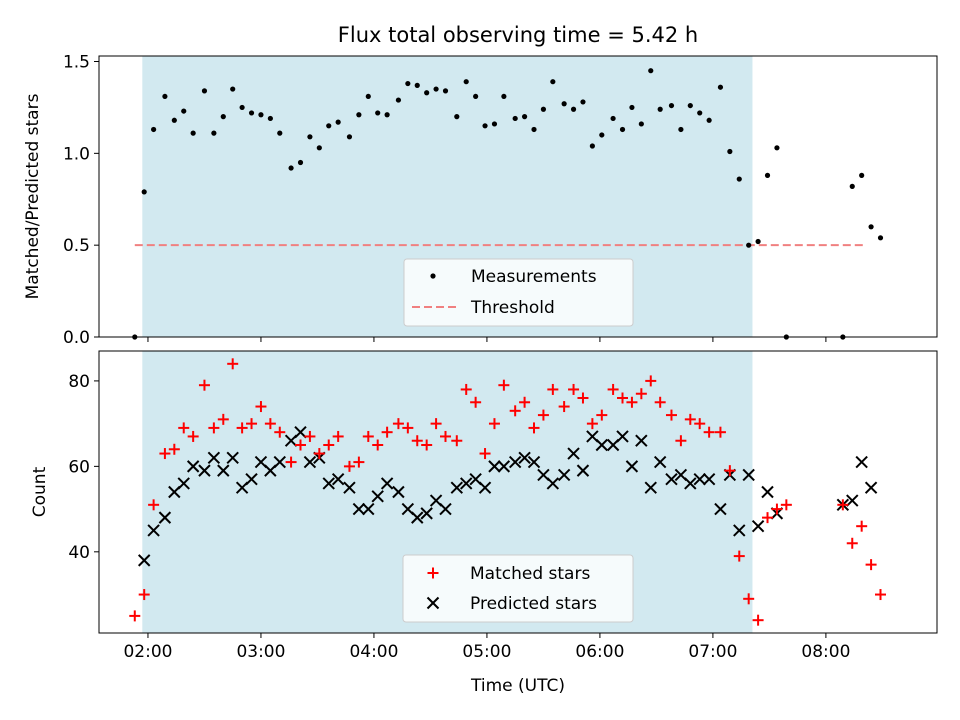 The width and height of the screenshot is (960, 720). I want to click on x-tick-label: 08:00, so click(825, 652).